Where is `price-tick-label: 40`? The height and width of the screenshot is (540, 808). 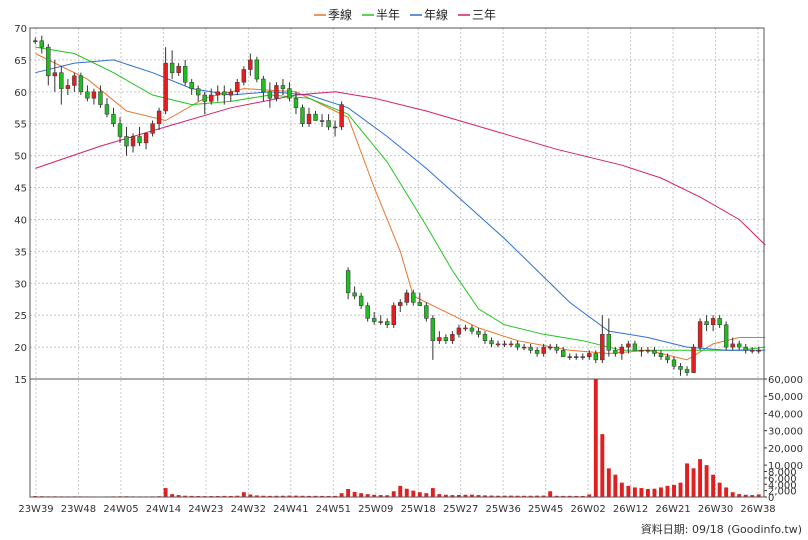
price-tick-label: 40 is located at coordinates (20, 220).